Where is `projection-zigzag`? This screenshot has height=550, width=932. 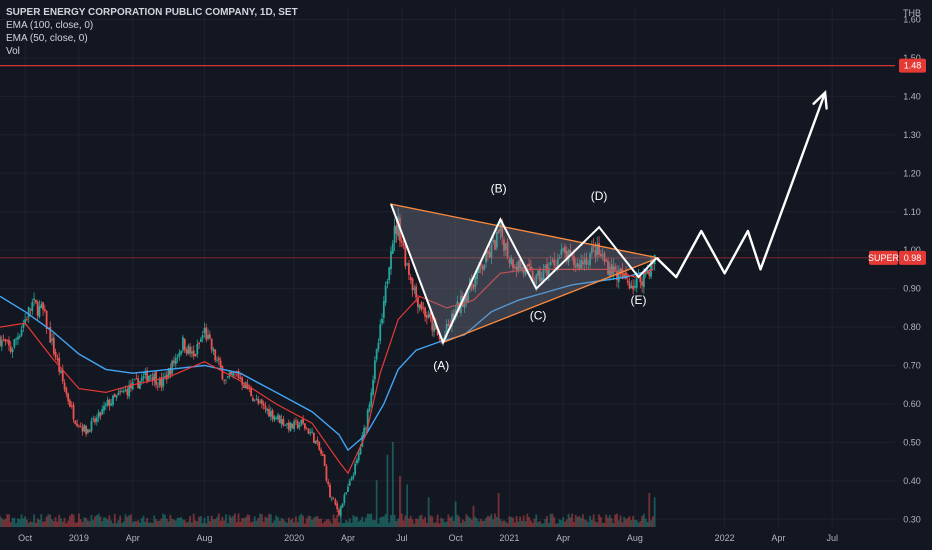 projection-zigzag is located at coordinates (741, 185).